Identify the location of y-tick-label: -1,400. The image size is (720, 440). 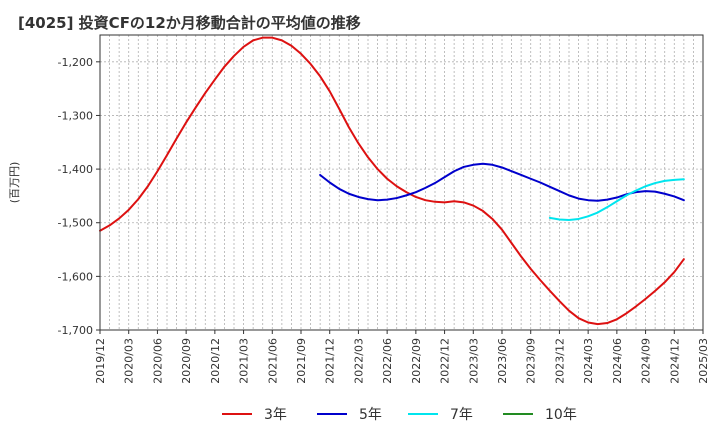
(75, 169).